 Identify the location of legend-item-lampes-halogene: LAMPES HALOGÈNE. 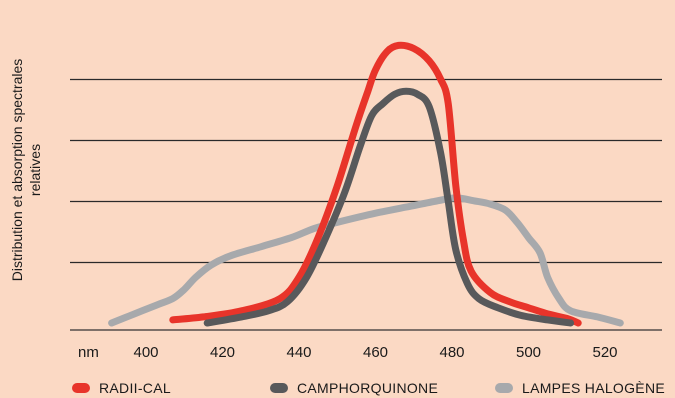
(580, 388).